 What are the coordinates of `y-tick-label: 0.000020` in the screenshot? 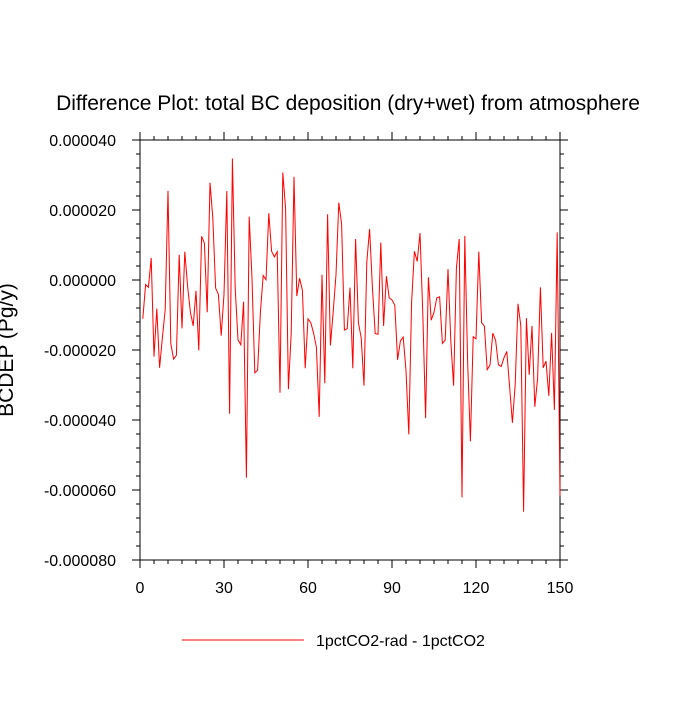 It's located at (82, 211).